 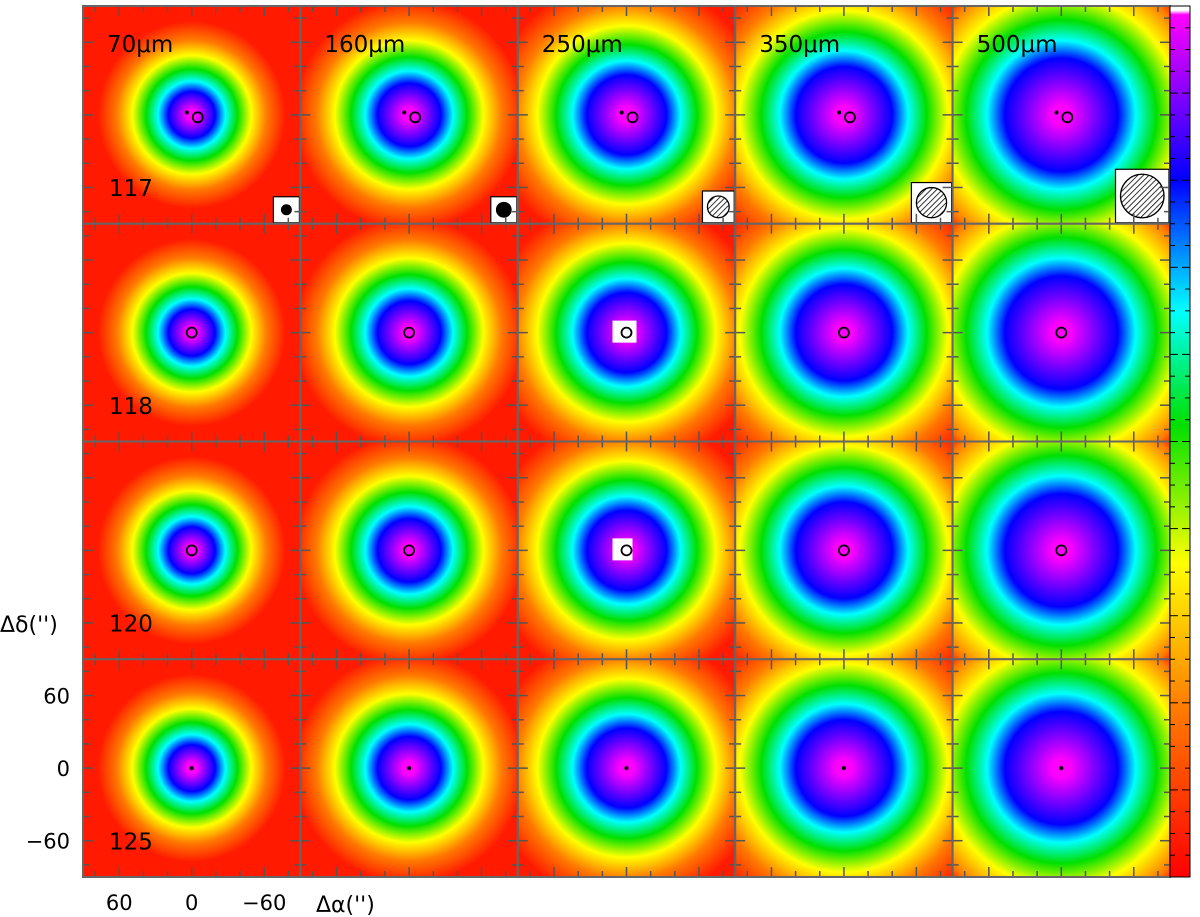 What do you see at coordinates (63, 769) in the screenshot?
I see `y-tick-label: 0` at bounding box center [63, 769].